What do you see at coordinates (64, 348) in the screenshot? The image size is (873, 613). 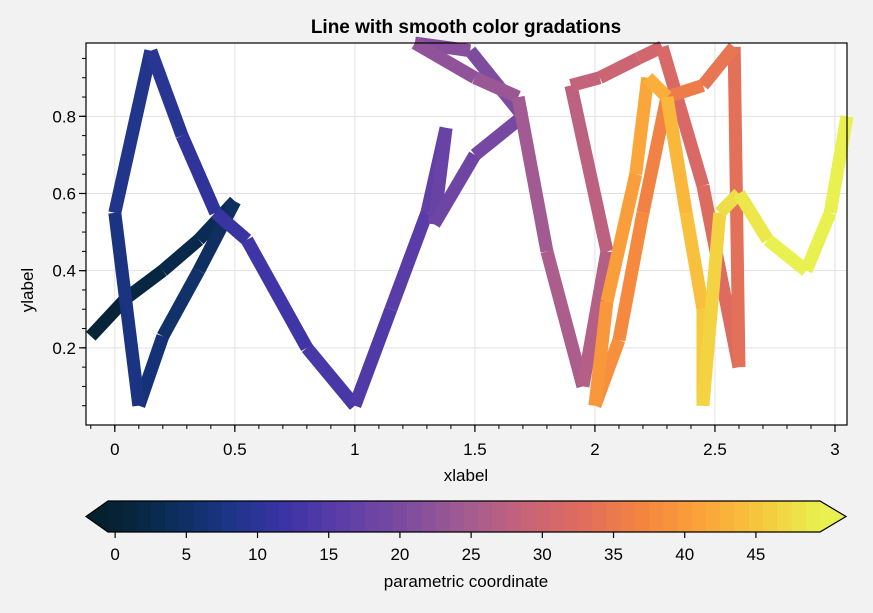 I see `y-tick-label: 0.2` at bounding box center [64, 348].